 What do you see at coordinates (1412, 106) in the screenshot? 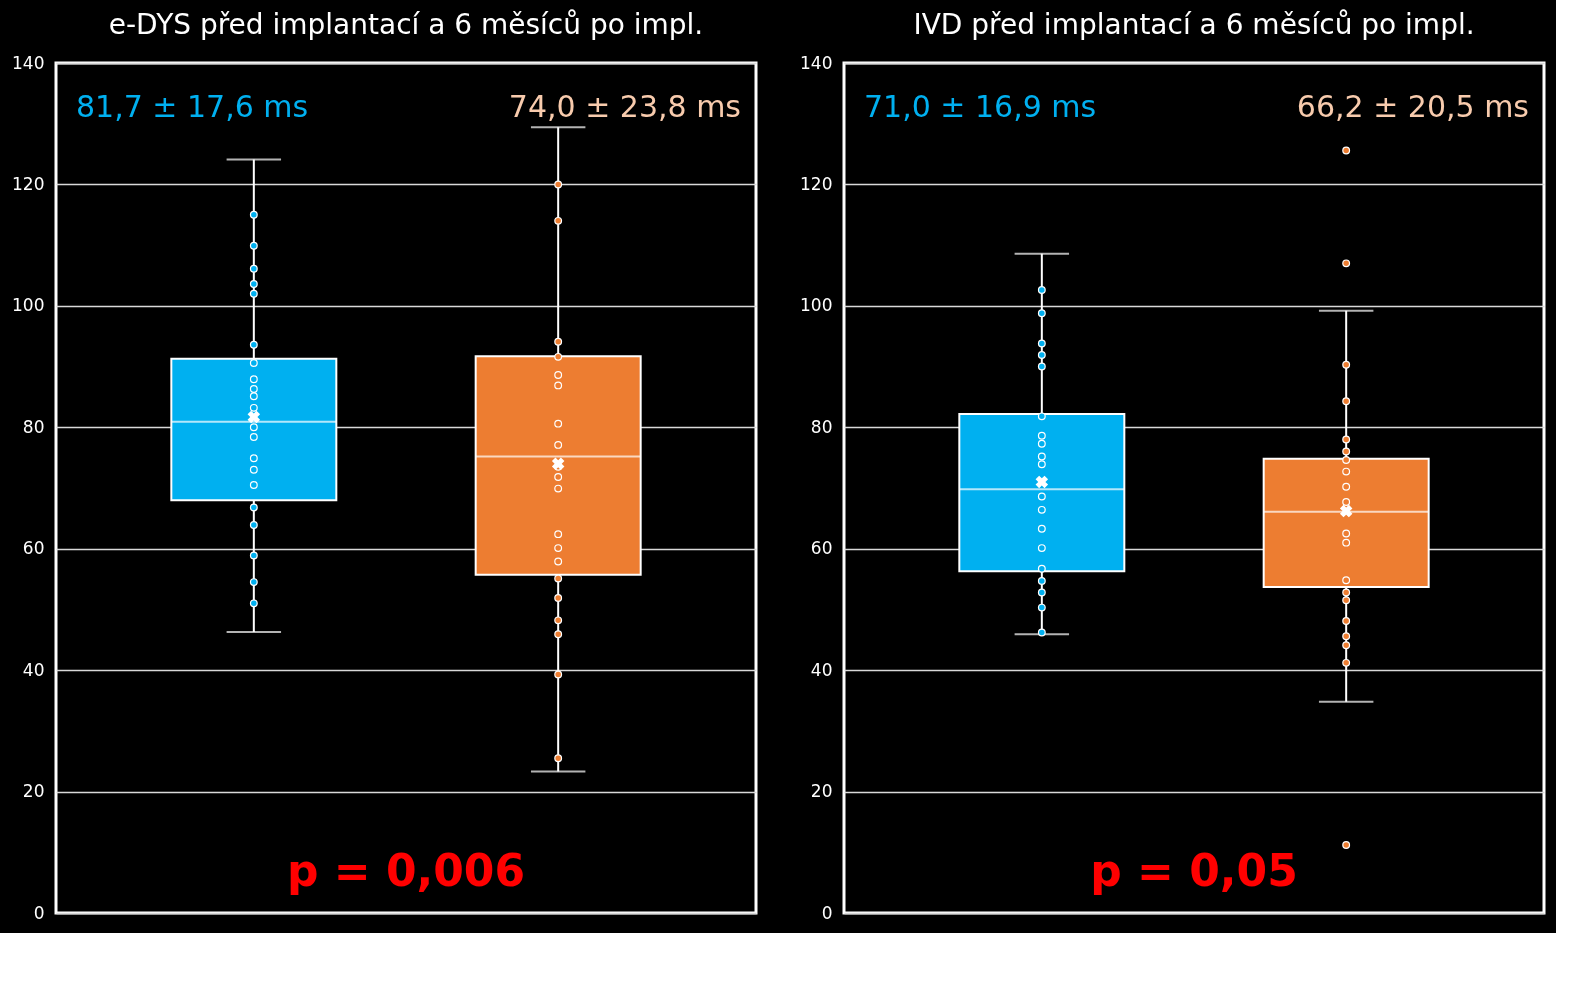
I see `annotation: 66,2 ± 20,5 ms` at bounding box center [1412, 106].